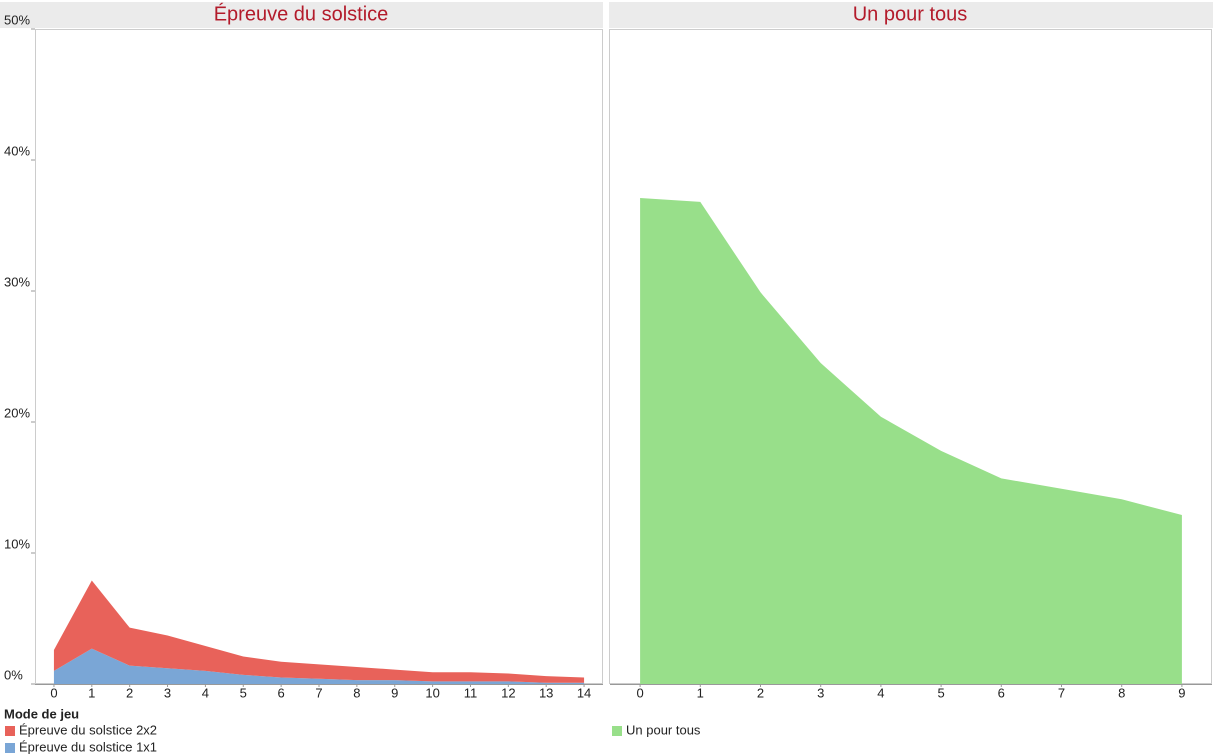  I want to click on panel-title: Épreuve du solstice, so click(301, 13).